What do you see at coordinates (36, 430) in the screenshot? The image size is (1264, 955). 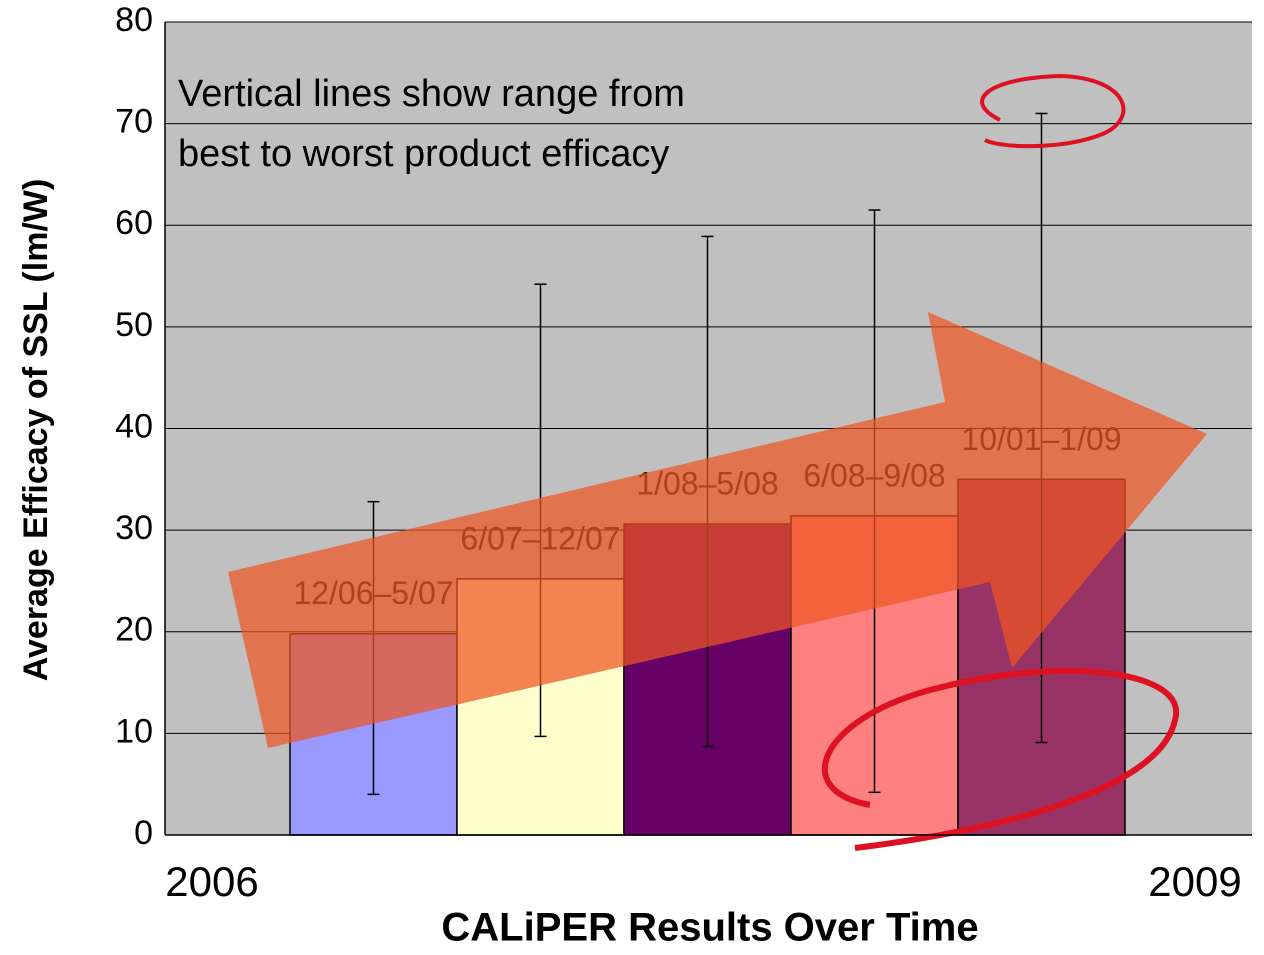 I see `y-axis-title: Average Efficacy of SSL (lm/W)` at bounding box center [36, 430].